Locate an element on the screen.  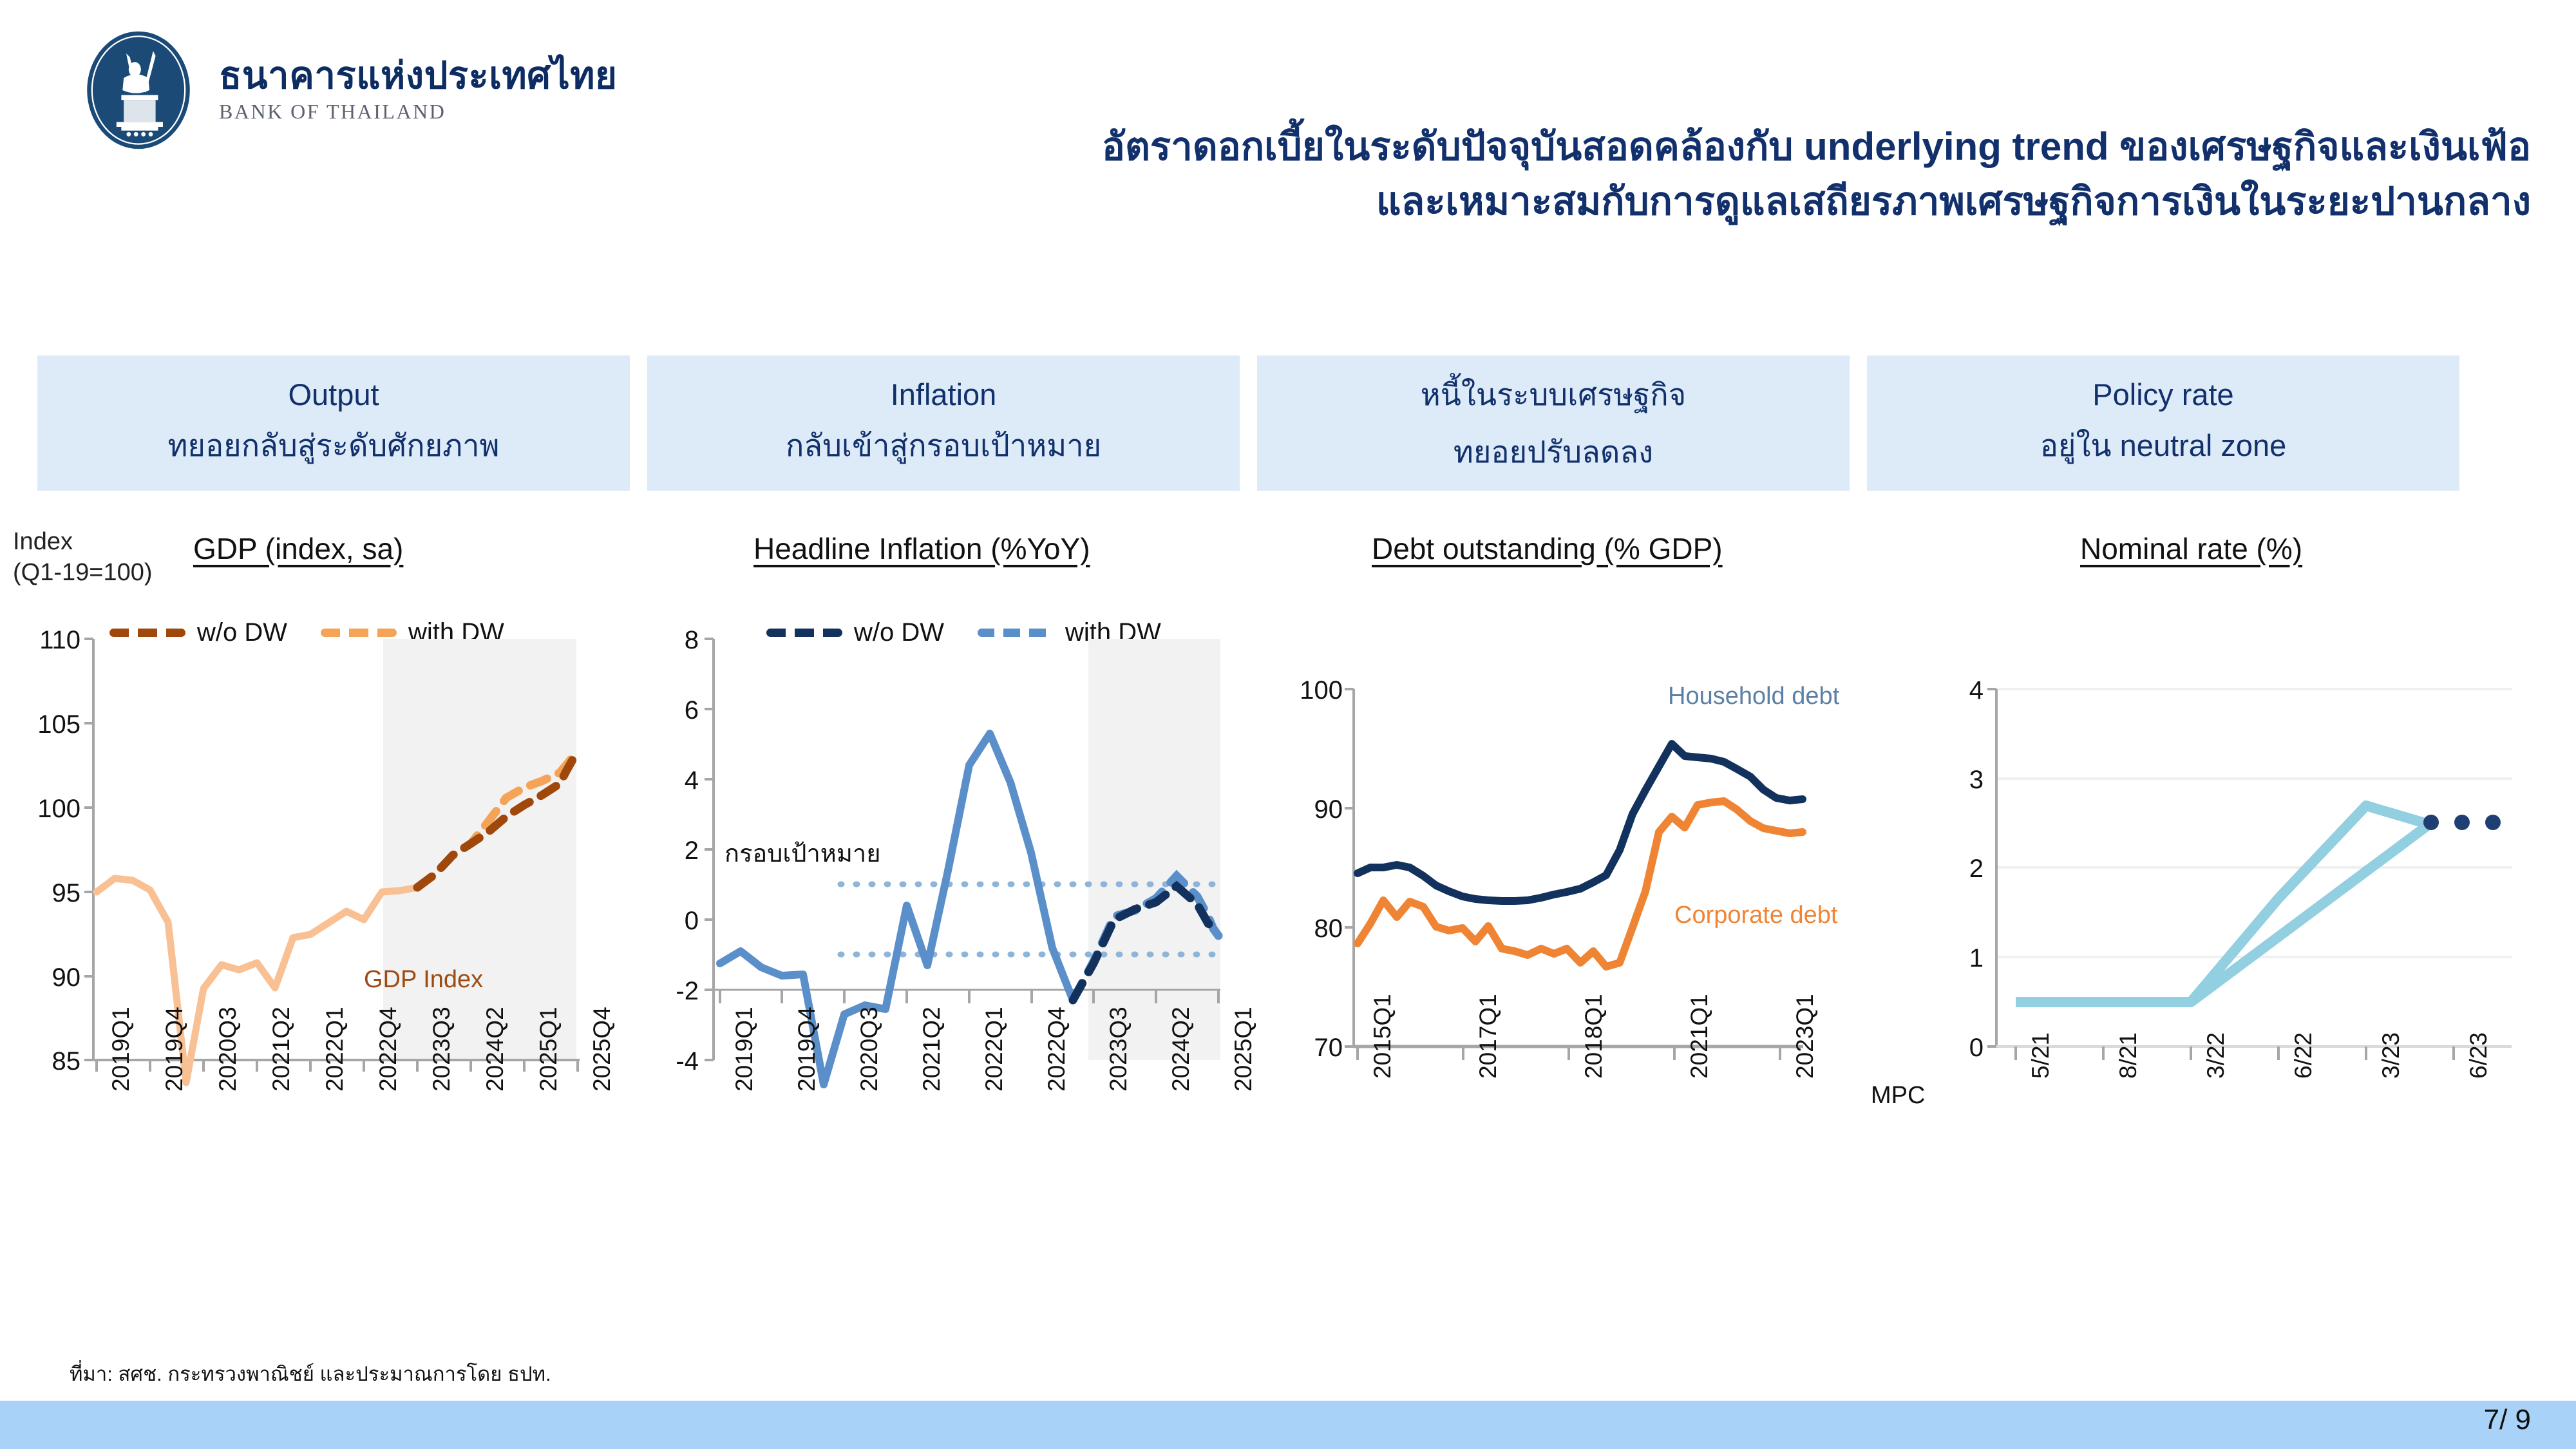
inflation-legend: w/o DW with DW is located at coordinates (964, 633).